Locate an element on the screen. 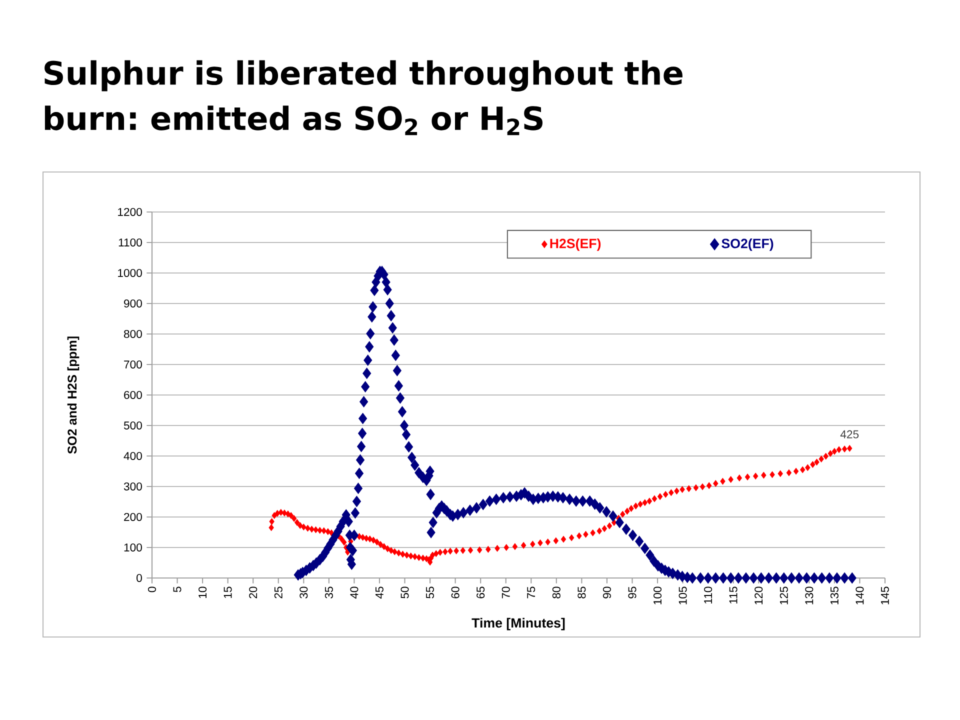  x-tick-label: 90 is located at coordinates (606, 592).